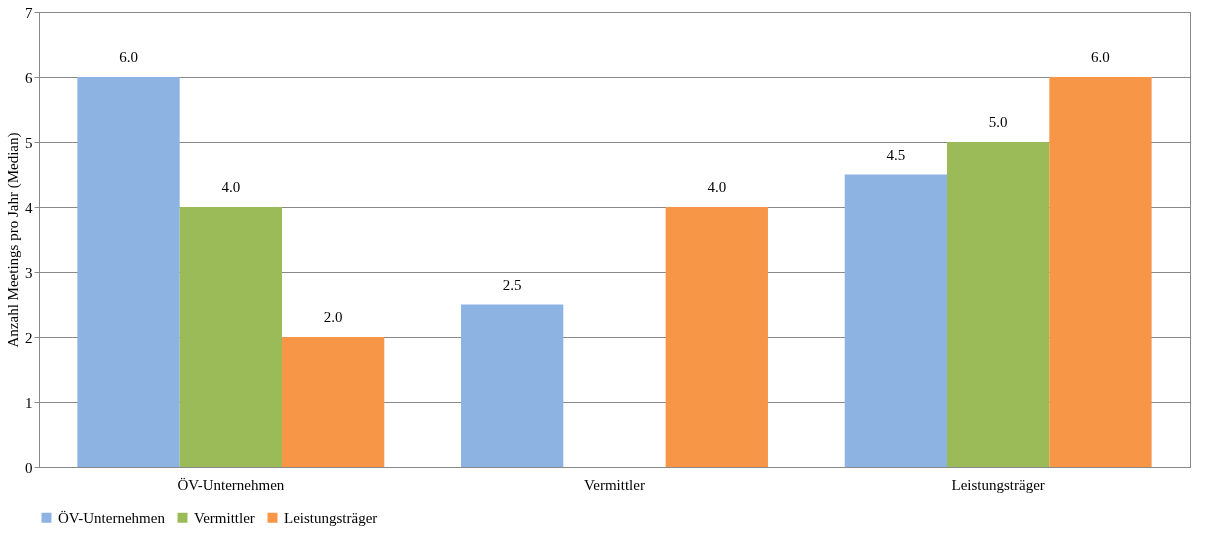 Image resolution: width=1205 pixels, height=541 pixels. I want to click on data-label: 5.0, so click(998, 122).